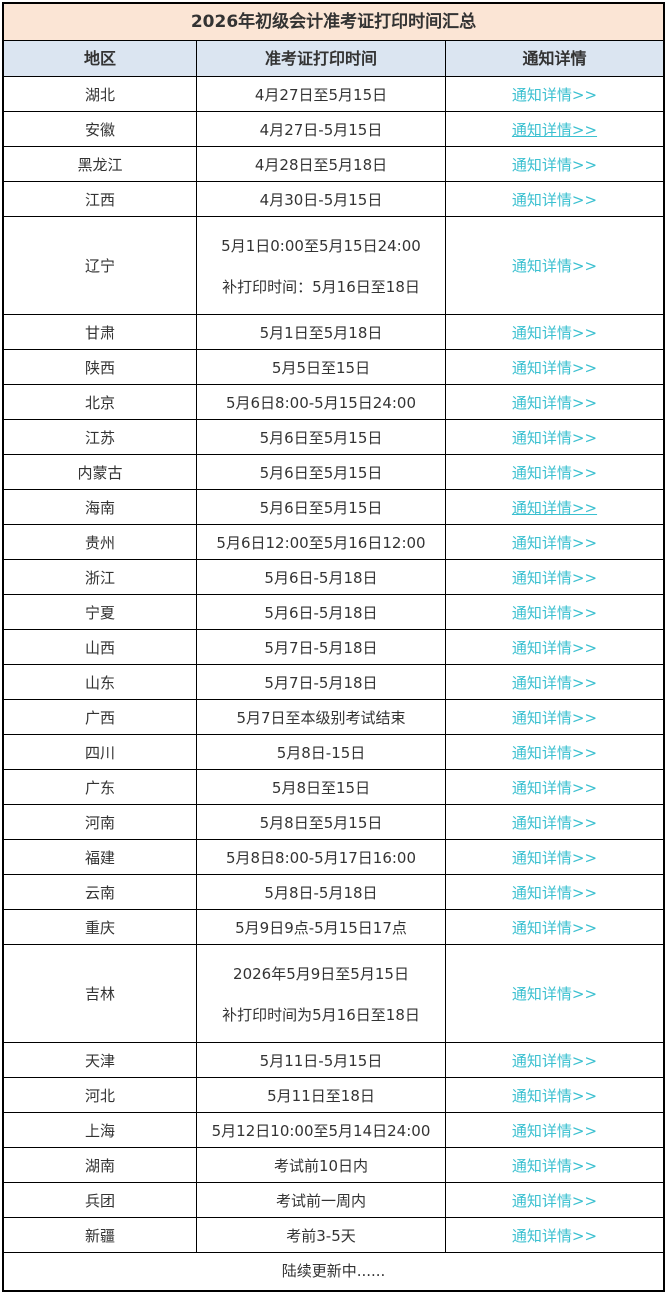 This screenshot has width=667, height=1292. I want to click on region-cell: 天津, so click(100, 1060).